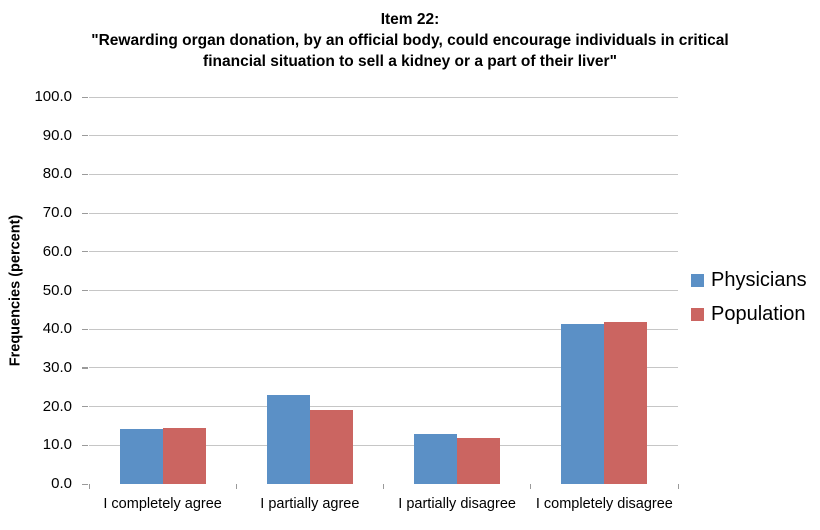  I want to click on legend-label: Physicians, so click(759, 280).